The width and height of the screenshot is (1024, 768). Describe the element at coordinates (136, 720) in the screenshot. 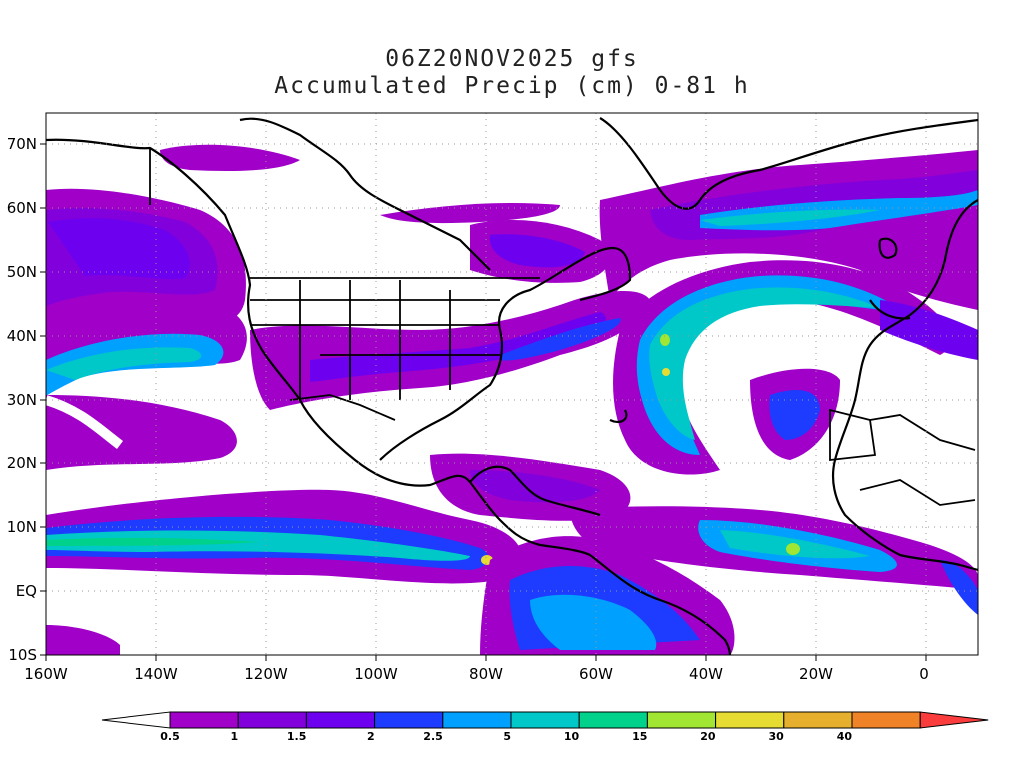

I see `colorbar-under-triangle` at that location.